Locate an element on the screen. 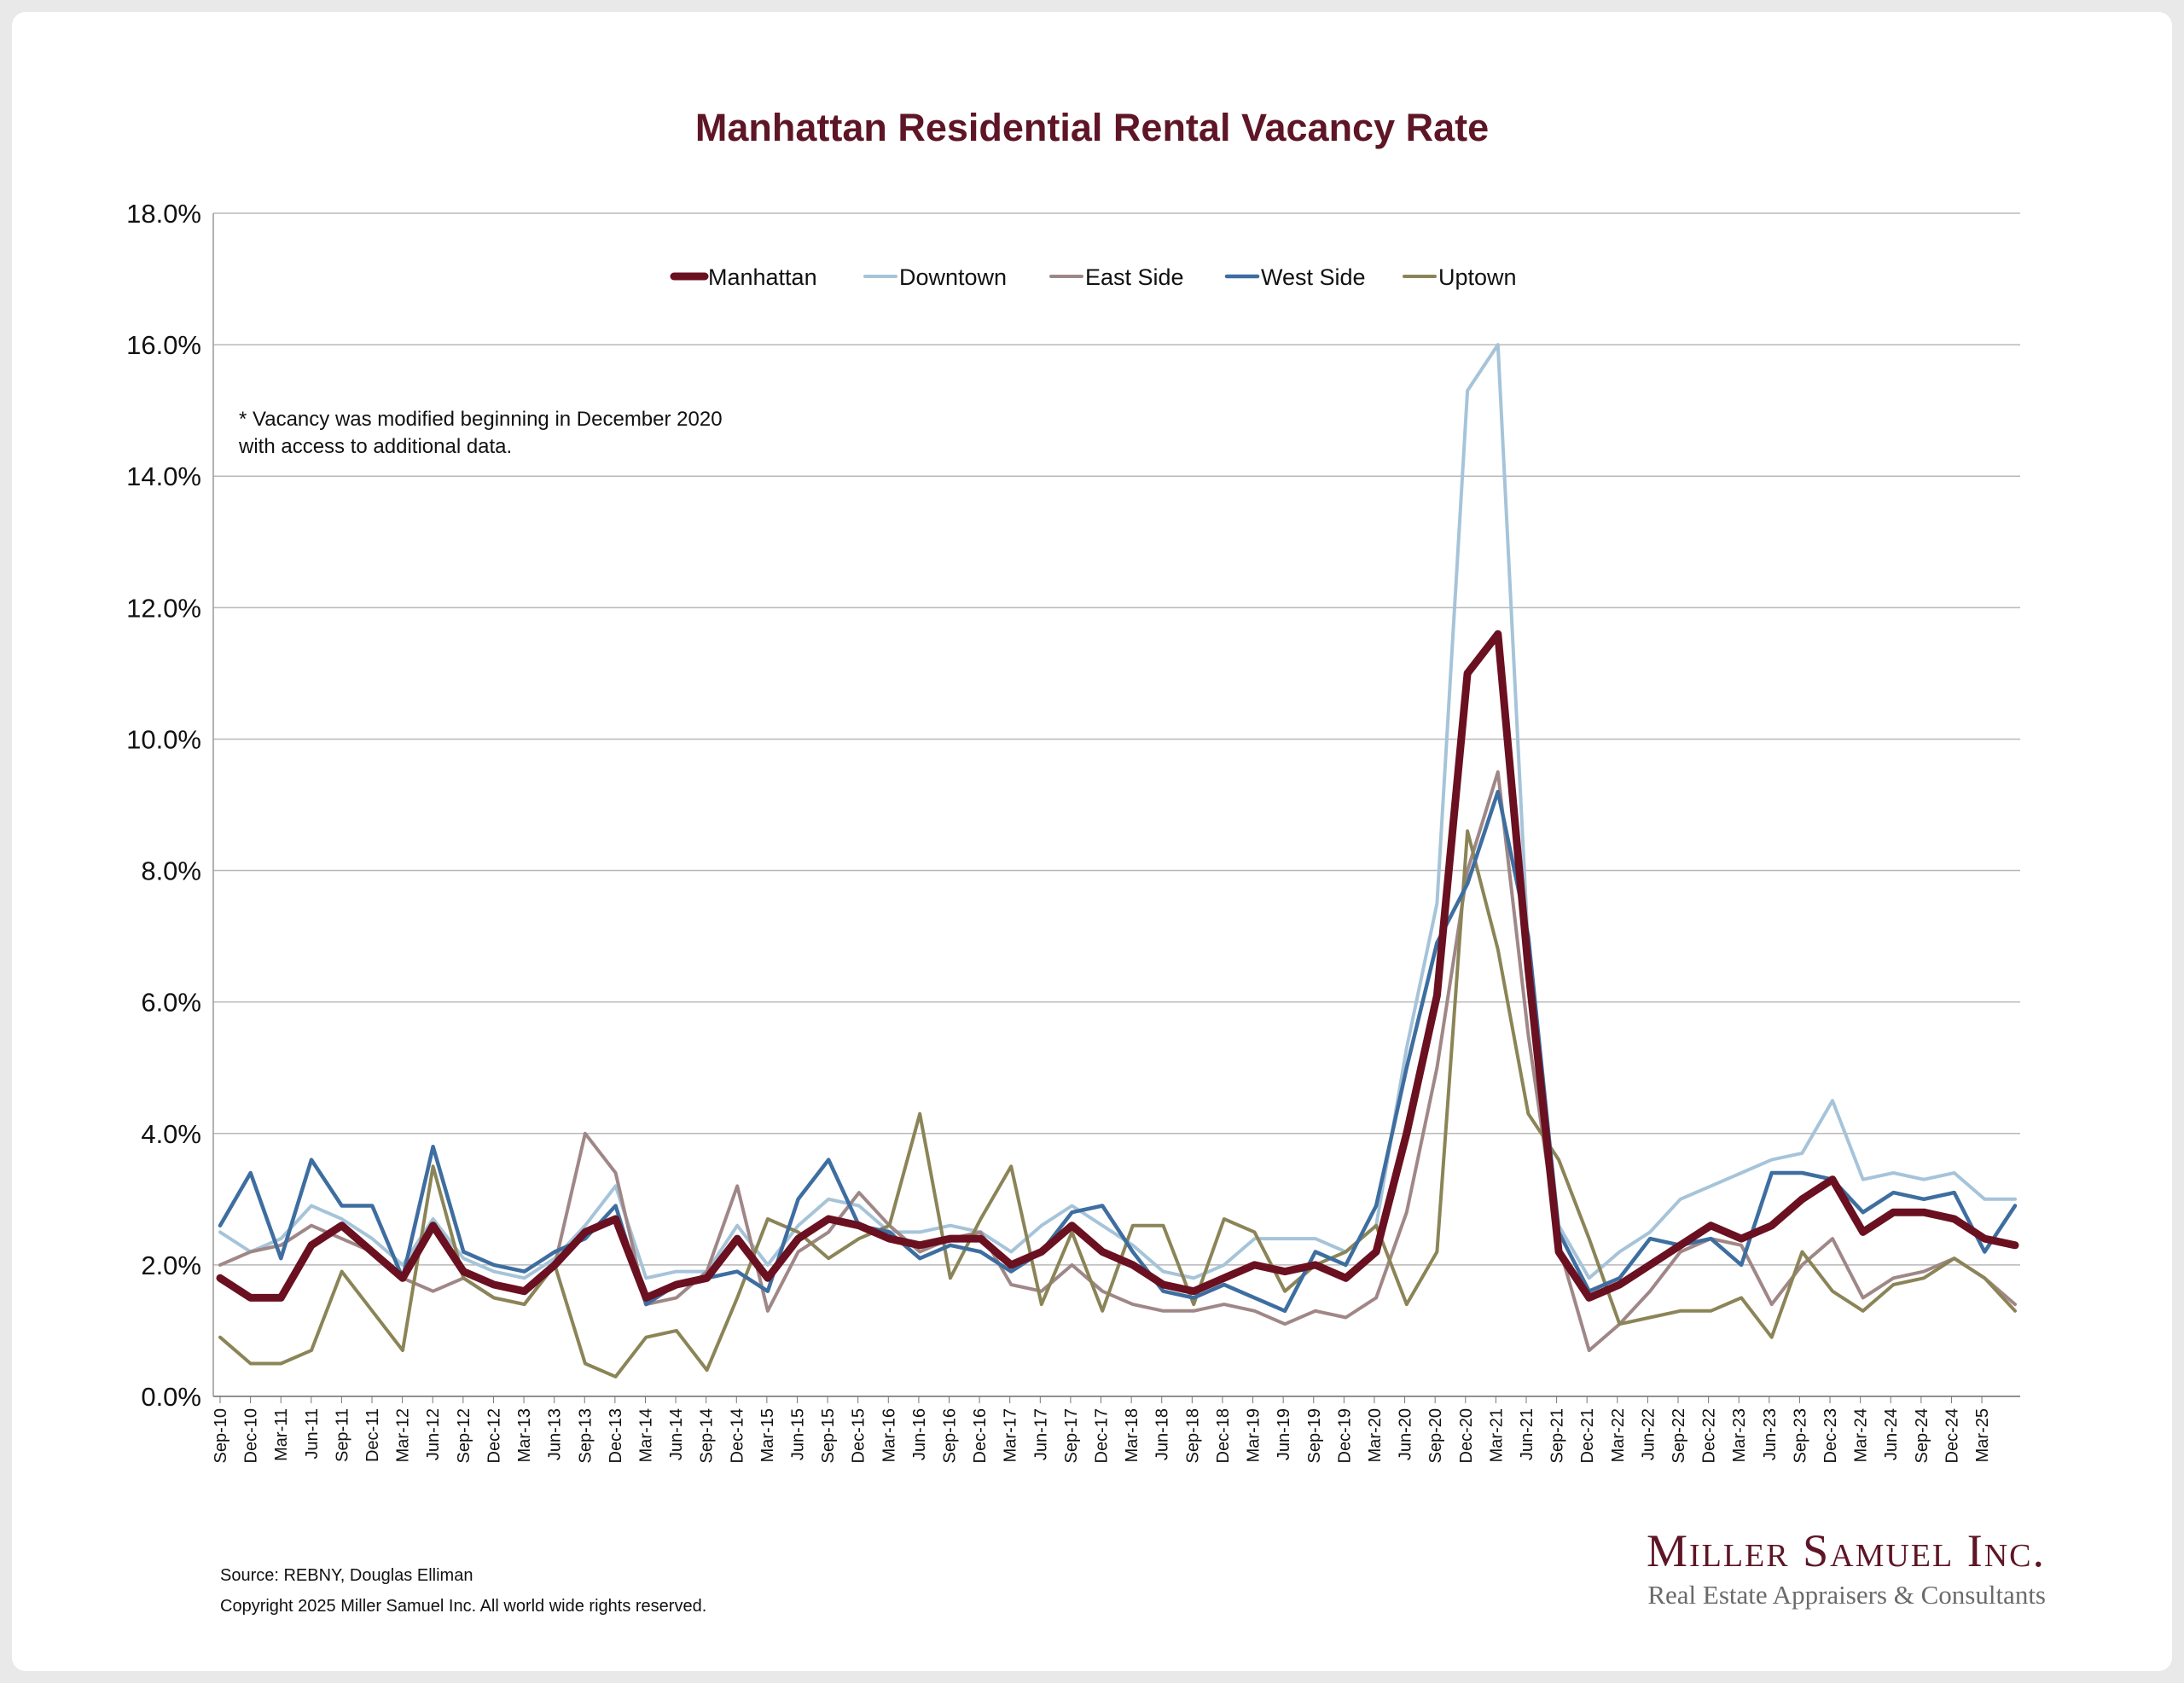 Image resolution: width=2184 pixels, height=1683 pixels. x-tick-label: Sep-23 is located at coordinates (1800, 1436).